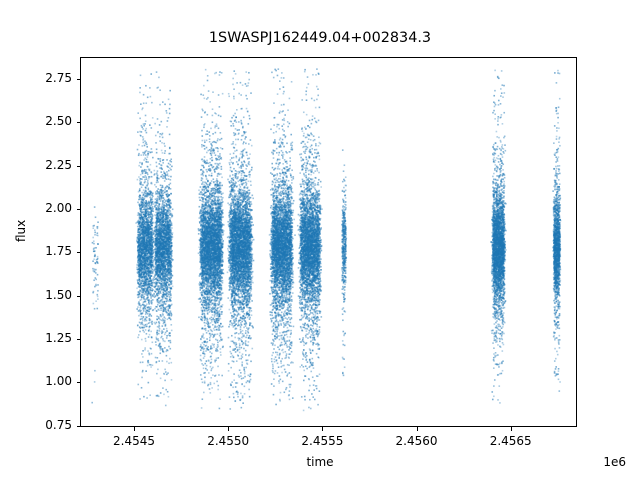 The image size is (640, 480). I want to click on page-title: 1SWASPJ162449.04+002834.3, so click(320, 38).